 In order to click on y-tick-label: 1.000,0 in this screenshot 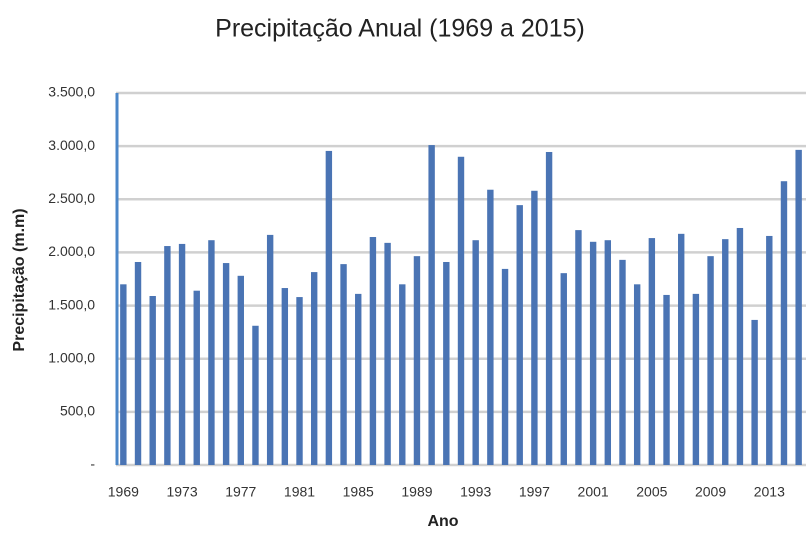, I will do `click(71, 357)`.